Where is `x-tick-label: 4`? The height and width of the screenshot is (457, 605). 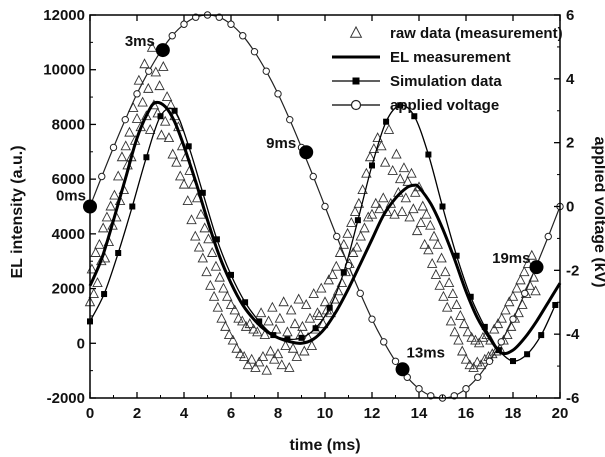 x-tick-label: 4 is located at coordinates (184, 413).